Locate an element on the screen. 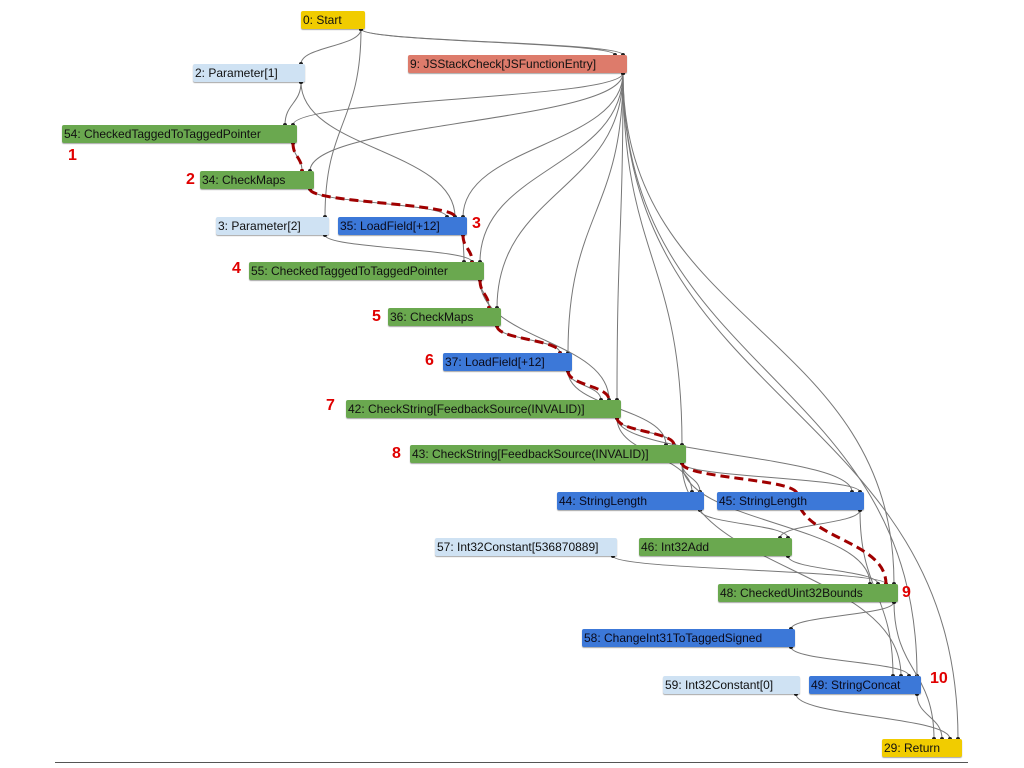 Image resolution: width=1024 pixels, height=768 pixels. step-annotation: 1 is located at coordinates (72, 155).